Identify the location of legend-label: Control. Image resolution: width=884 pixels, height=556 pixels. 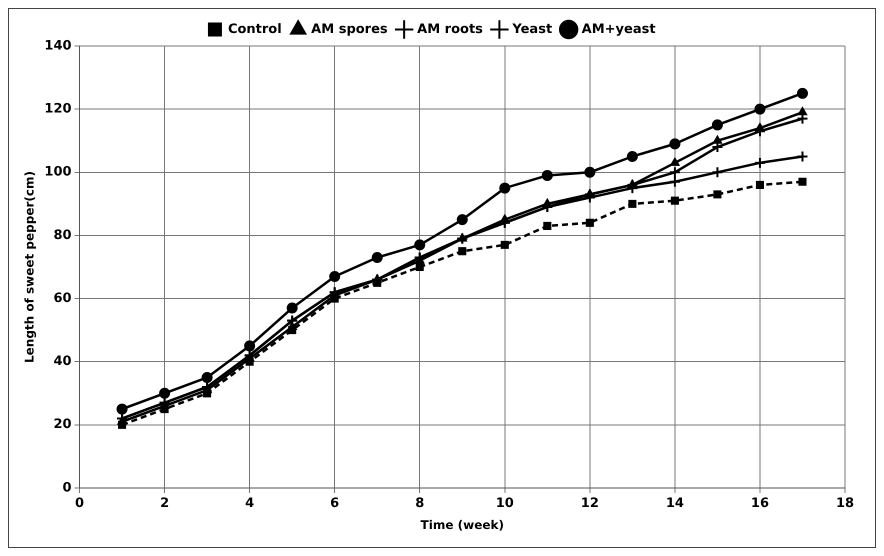
(255, 29).